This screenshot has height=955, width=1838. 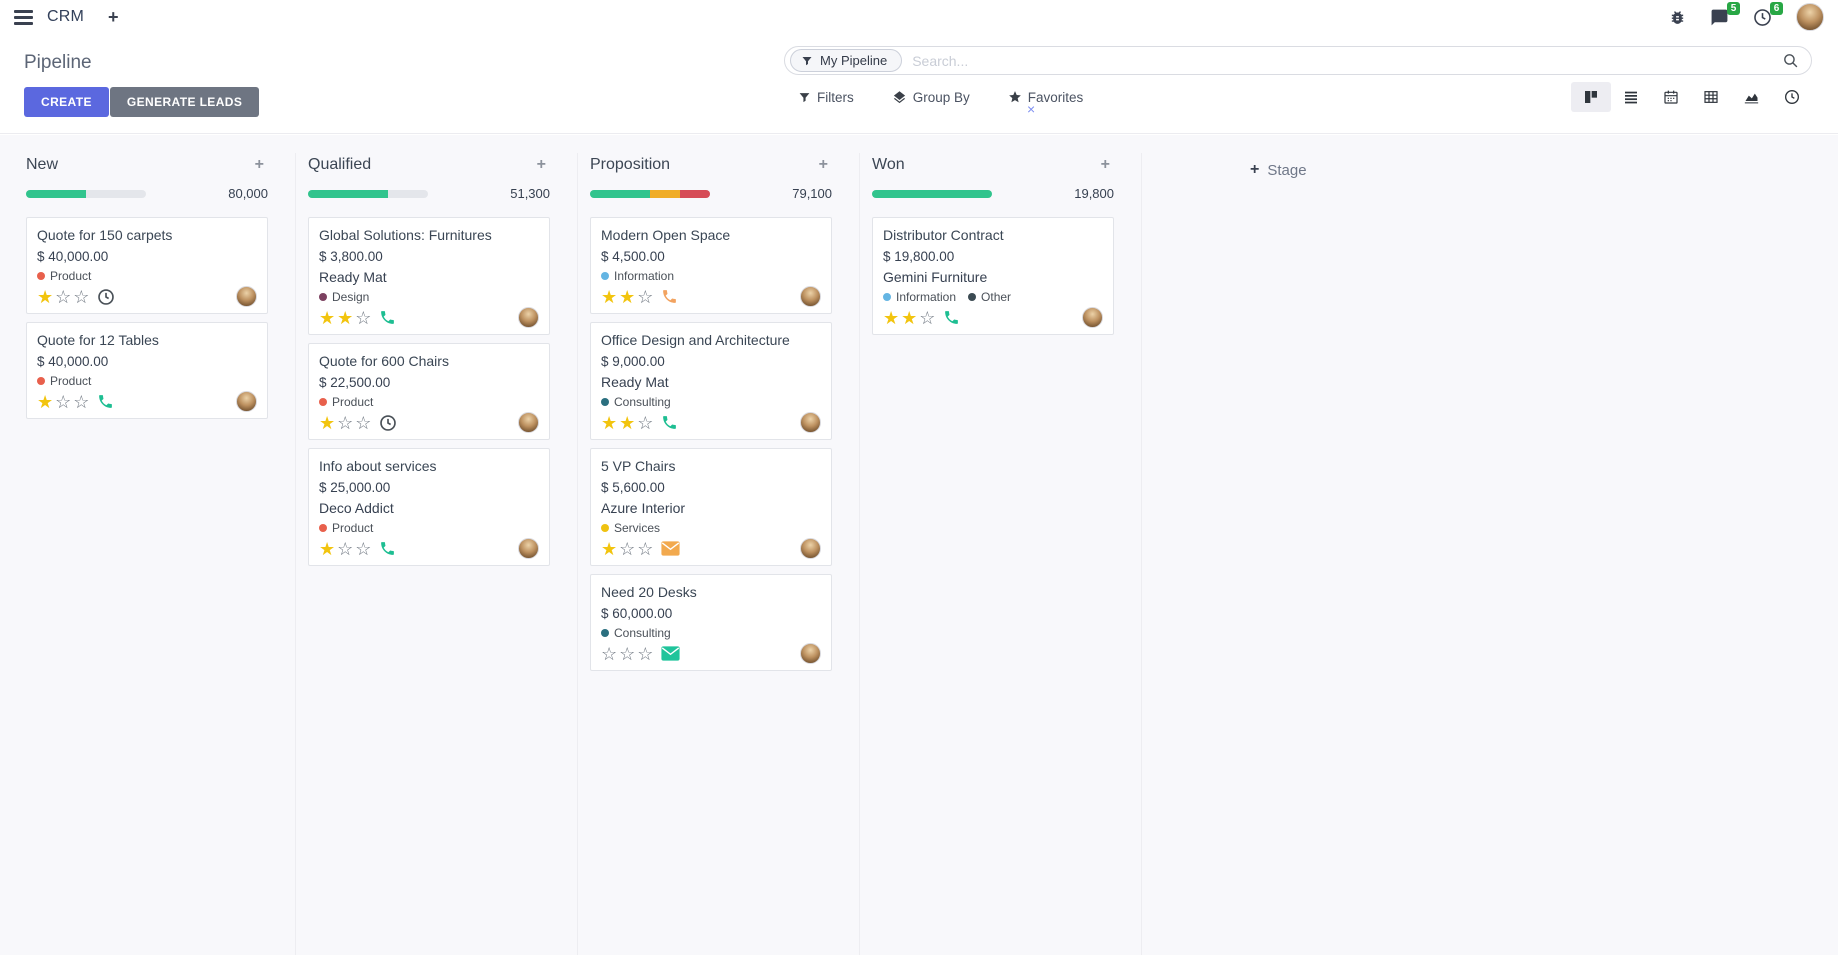 I want to click on favorites-menu: Favorites, so click(x=1046, y=97).